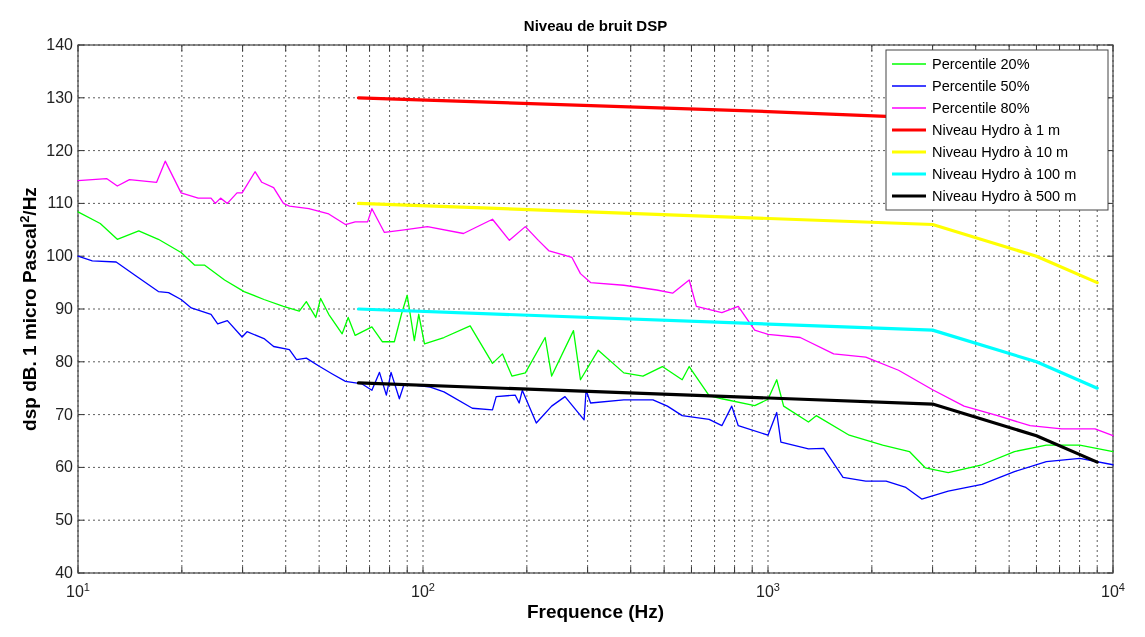 The image size is (1145, 637). I want to click on y-tick-label: 130, so click(60, 97).